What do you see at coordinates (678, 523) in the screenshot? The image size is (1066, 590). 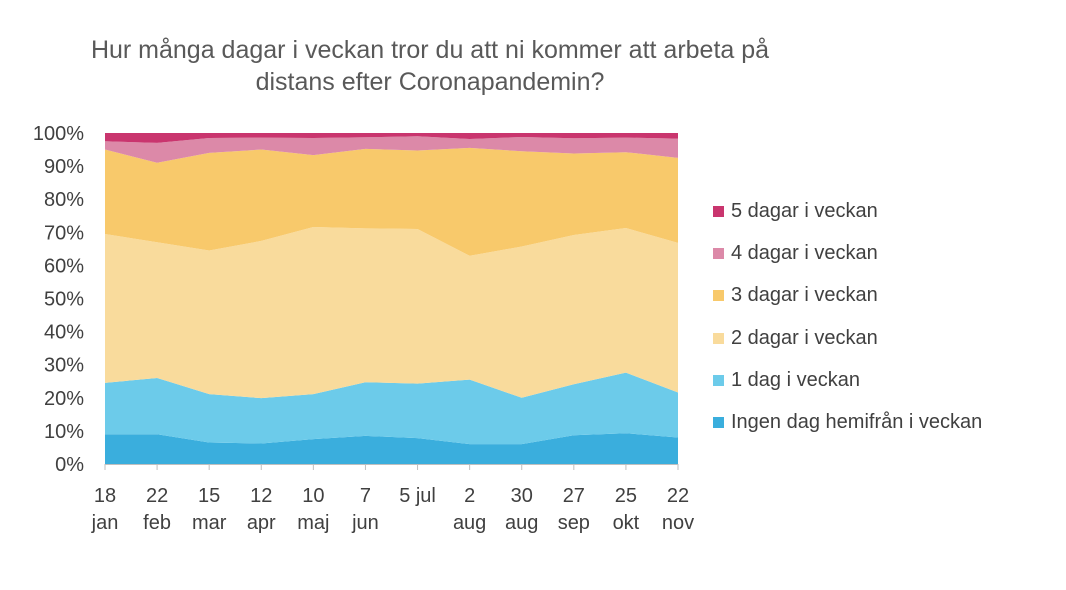 I see `x-tick-label: nov` at bounding box center [678, 523].